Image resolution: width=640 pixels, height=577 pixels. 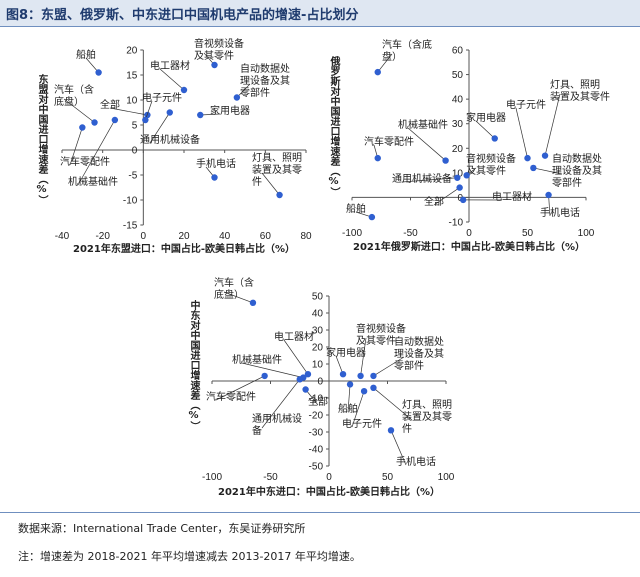 I want to click on chart1-y-tick-label: 0, so click(x=135, y=151).